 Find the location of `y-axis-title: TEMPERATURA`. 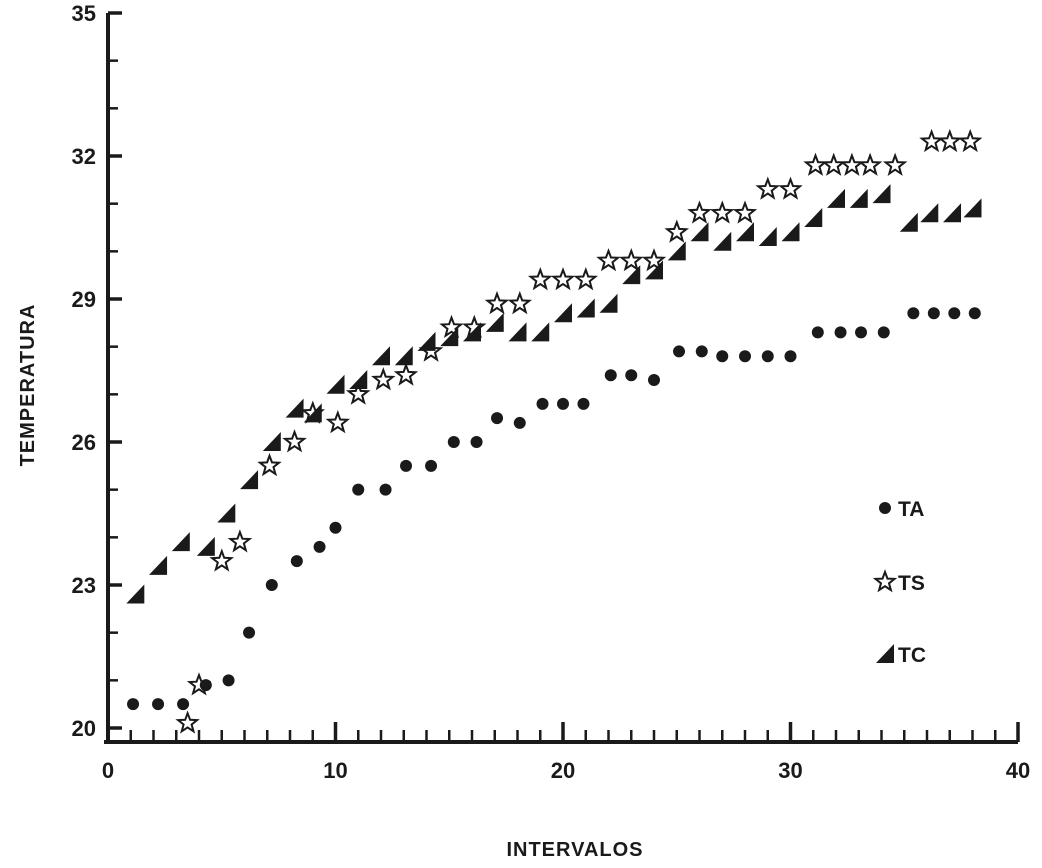

y-axis-title: TEMPERATURA is located at coordinates (28, 385).